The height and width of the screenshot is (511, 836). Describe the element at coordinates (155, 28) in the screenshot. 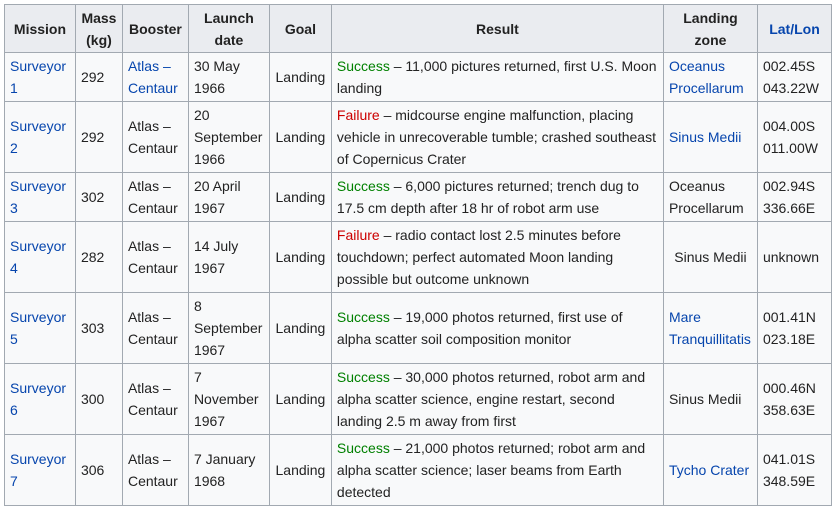

I see `header-booster: Booster` at that location.